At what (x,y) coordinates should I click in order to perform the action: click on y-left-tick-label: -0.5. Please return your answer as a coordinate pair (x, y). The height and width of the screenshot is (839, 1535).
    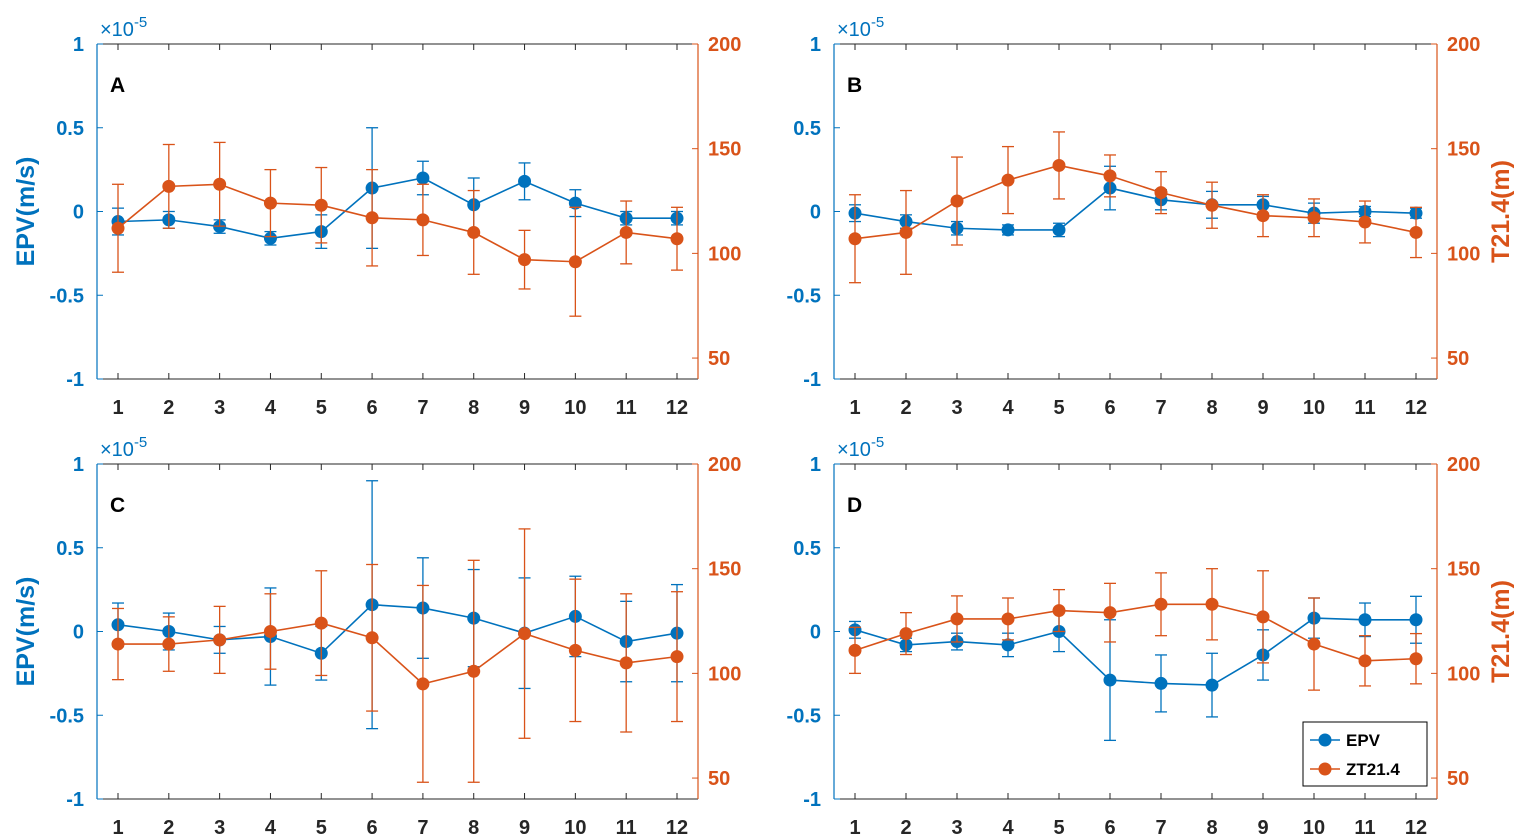
    Looking at the image, I should click on (804, 296).